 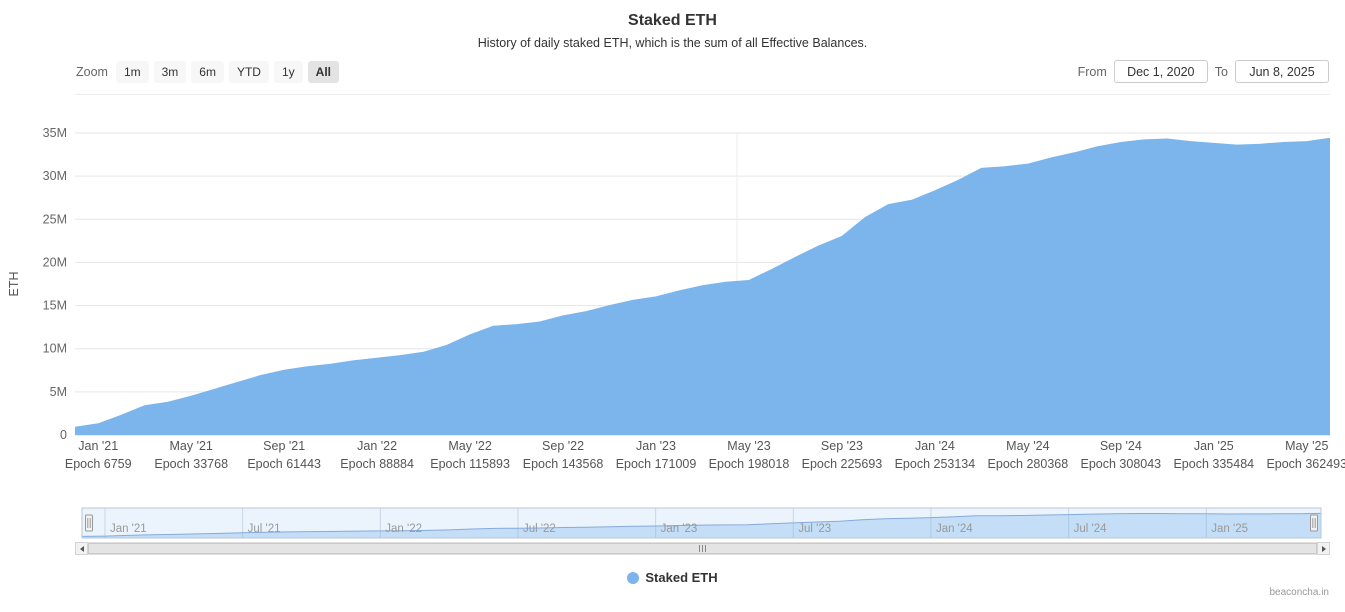 I want to click on x-tick-epoch-label: Epoch 88884, so click(x=377, y=464).